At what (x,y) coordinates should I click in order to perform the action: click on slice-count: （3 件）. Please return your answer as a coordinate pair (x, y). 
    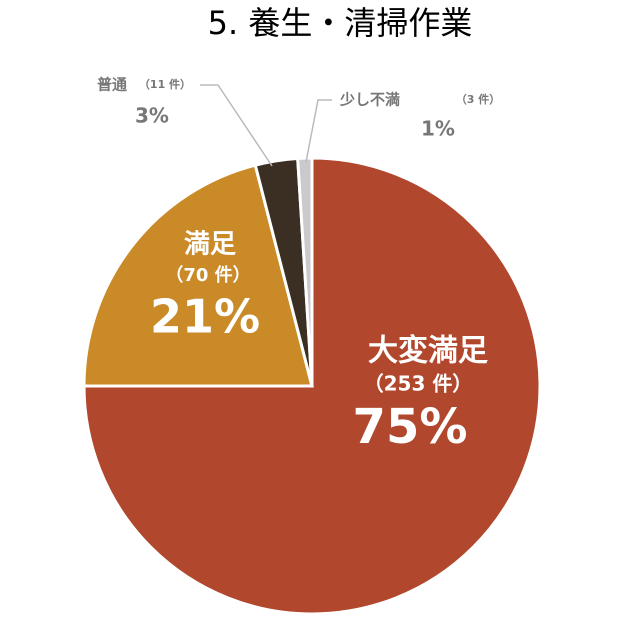
    Looking at the image, I should click on (478, 99).